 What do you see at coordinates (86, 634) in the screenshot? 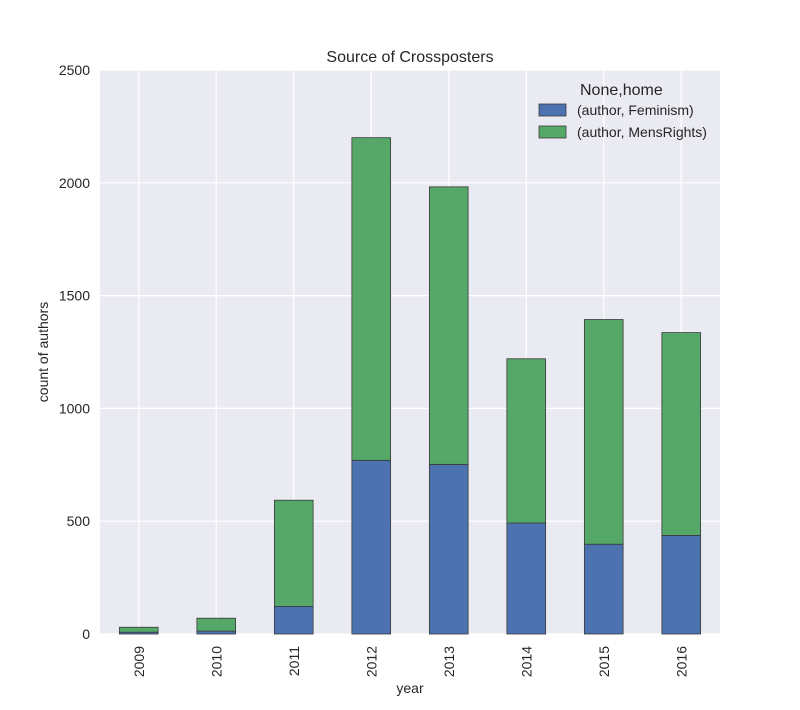
I see `y-tick-label: 0` at bounding box center [86, 634].